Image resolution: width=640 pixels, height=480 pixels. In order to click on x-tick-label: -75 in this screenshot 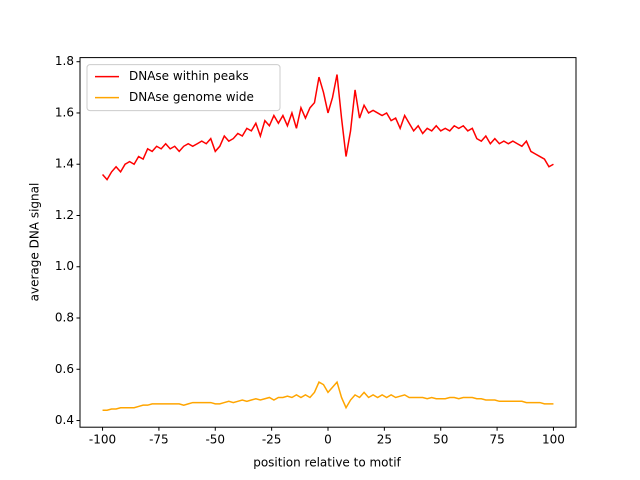, I will do `click(159, 440)`.